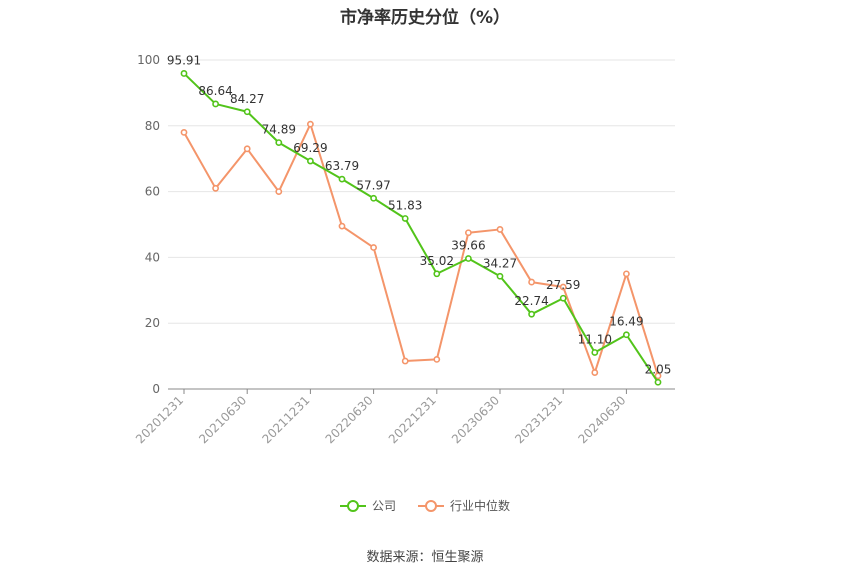 The width and height of the screenshot is (850, 575). I want to click on x-tick-label: 20210630, so click(222, 419).